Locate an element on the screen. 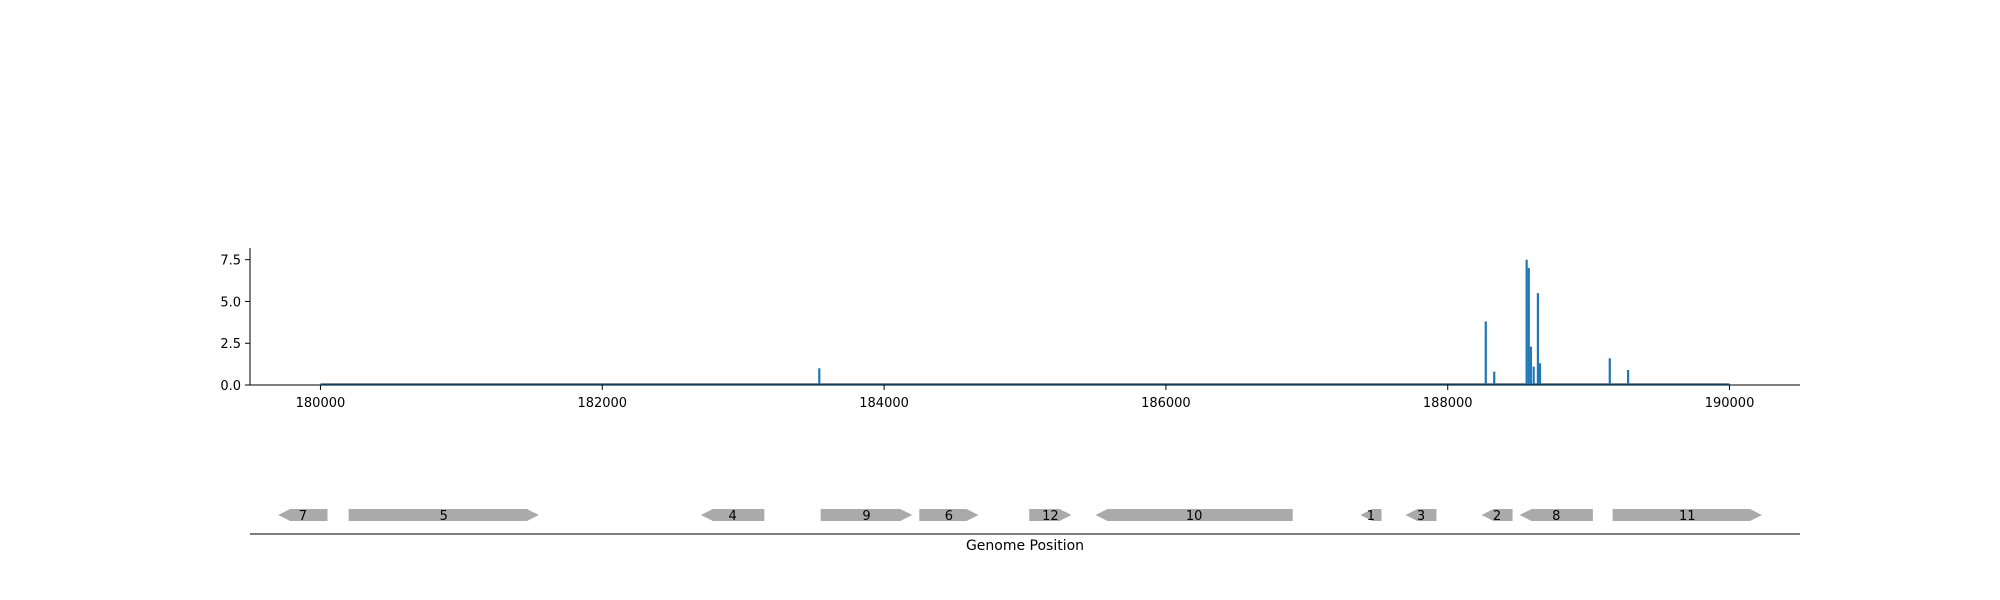 The width and height of the screenshot is (2000, 600). gene-label: 3 is located at coordinates (1421, 516).